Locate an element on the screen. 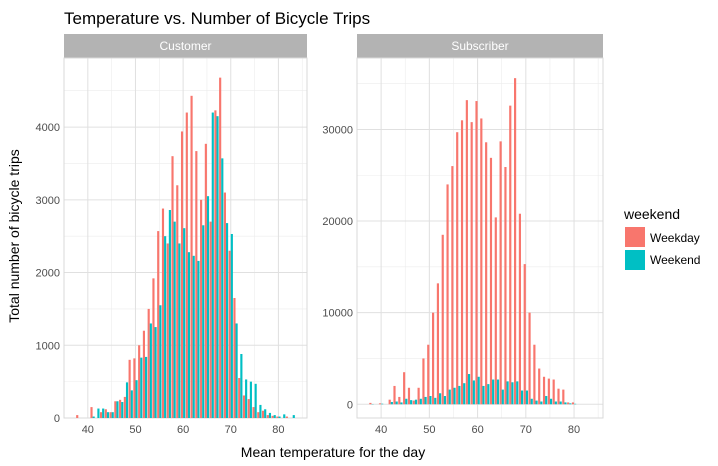 The image size is (718, 466). x-axis-title: Mean temperature for the day is located at coordinates (333, 452).